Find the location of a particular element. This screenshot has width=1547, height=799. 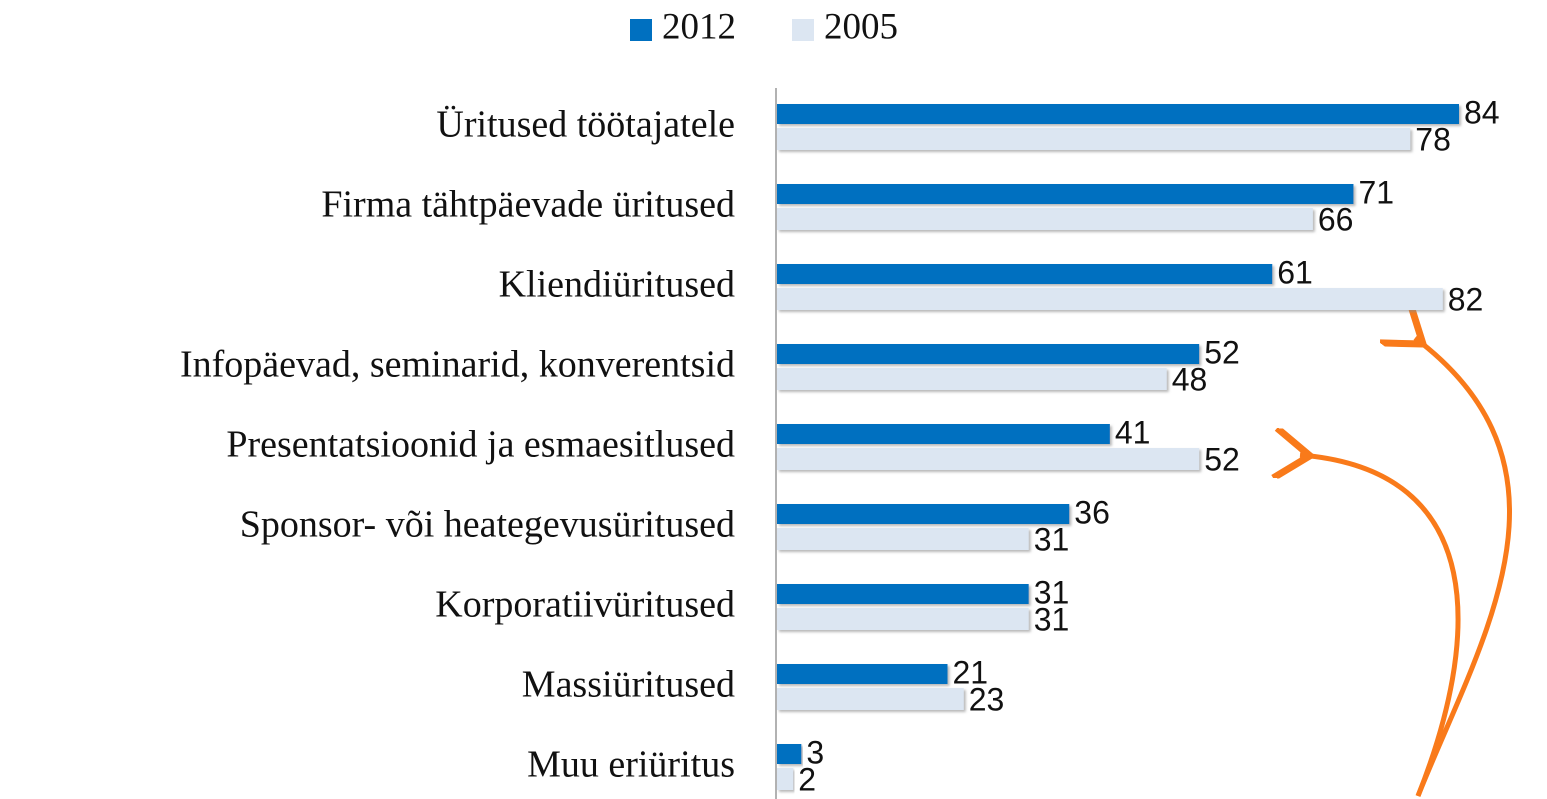

data-label: 66 is located at coordinates (1336, 219).